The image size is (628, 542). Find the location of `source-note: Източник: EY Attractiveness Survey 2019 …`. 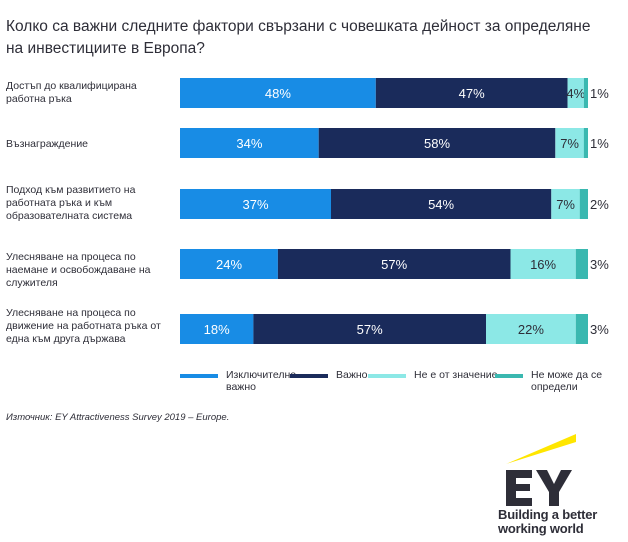

source-note: Източник: EY Attractiveness Survey 2019 … is located at coordinates (118, 417).